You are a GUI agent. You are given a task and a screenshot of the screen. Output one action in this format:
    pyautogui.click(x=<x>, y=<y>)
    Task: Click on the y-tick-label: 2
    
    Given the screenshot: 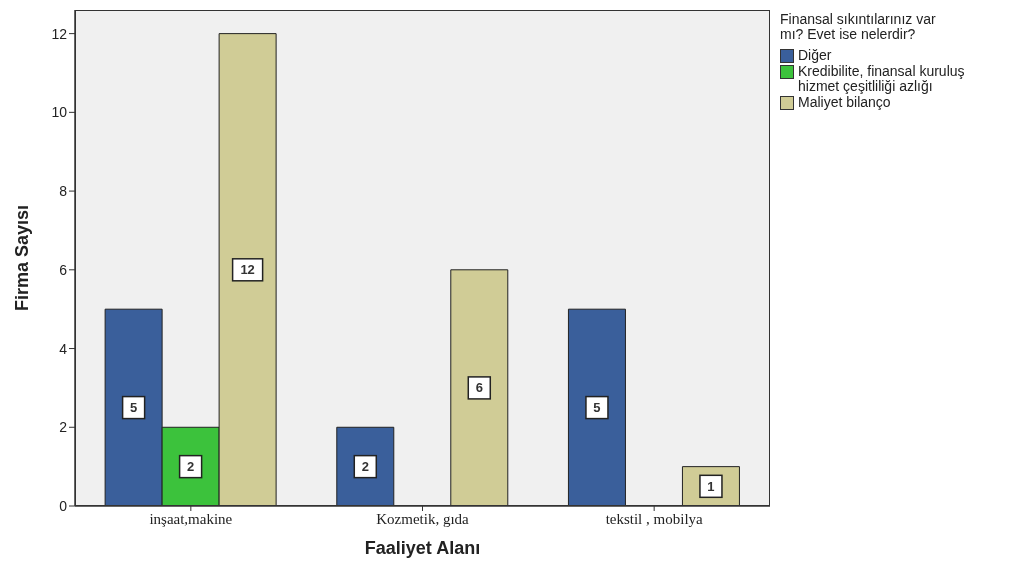 What is the action you would take?
    pyautogui.click(x=63, y=427)
    